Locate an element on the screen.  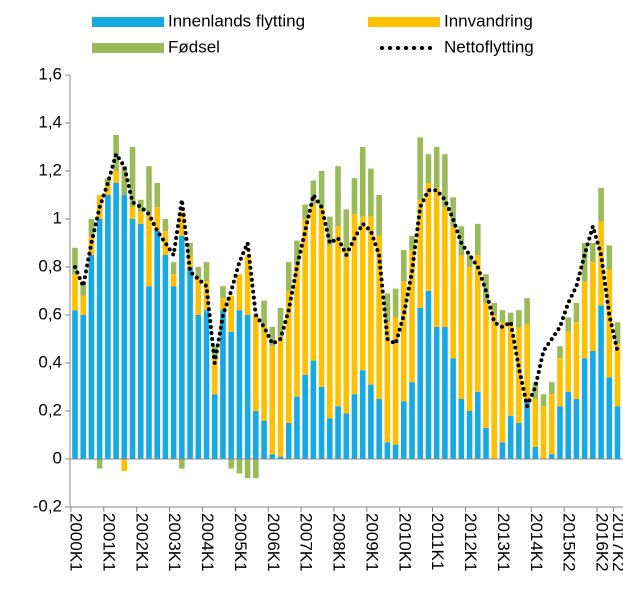
y-tick-label: -0,2 is located at coordinates (47, 505).